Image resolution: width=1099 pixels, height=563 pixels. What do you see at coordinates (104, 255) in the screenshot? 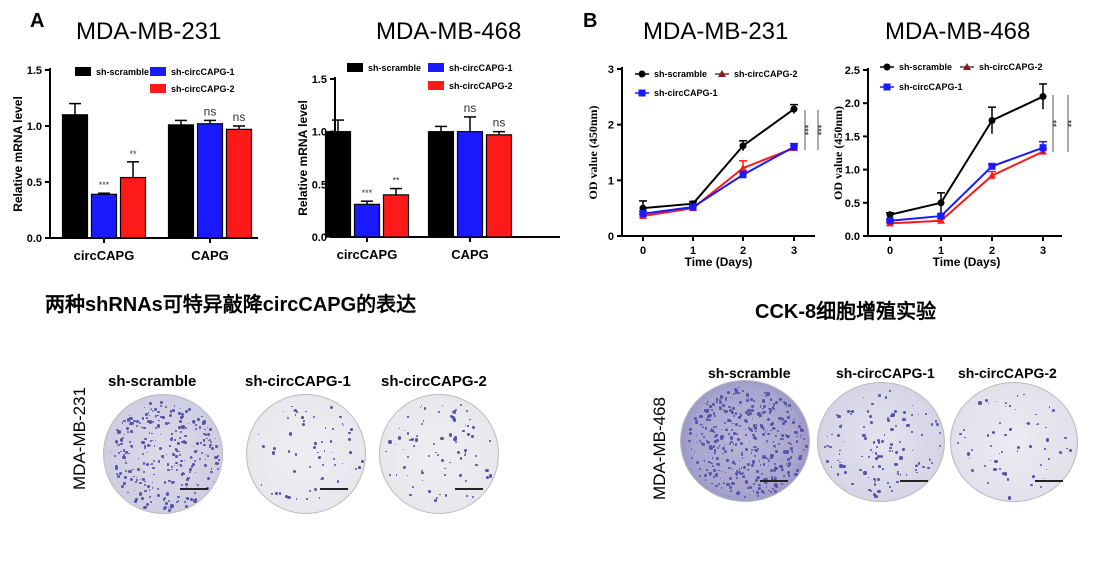
I see `x-tick-label: circCAPG` at bounding box center [104, 255].